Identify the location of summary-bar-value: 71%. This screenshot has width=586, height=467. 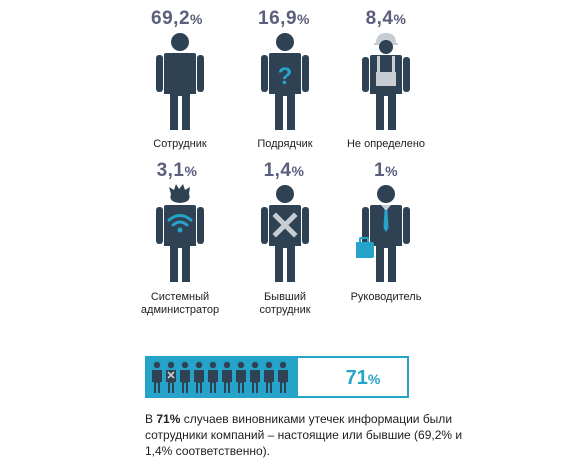
(363, 378).